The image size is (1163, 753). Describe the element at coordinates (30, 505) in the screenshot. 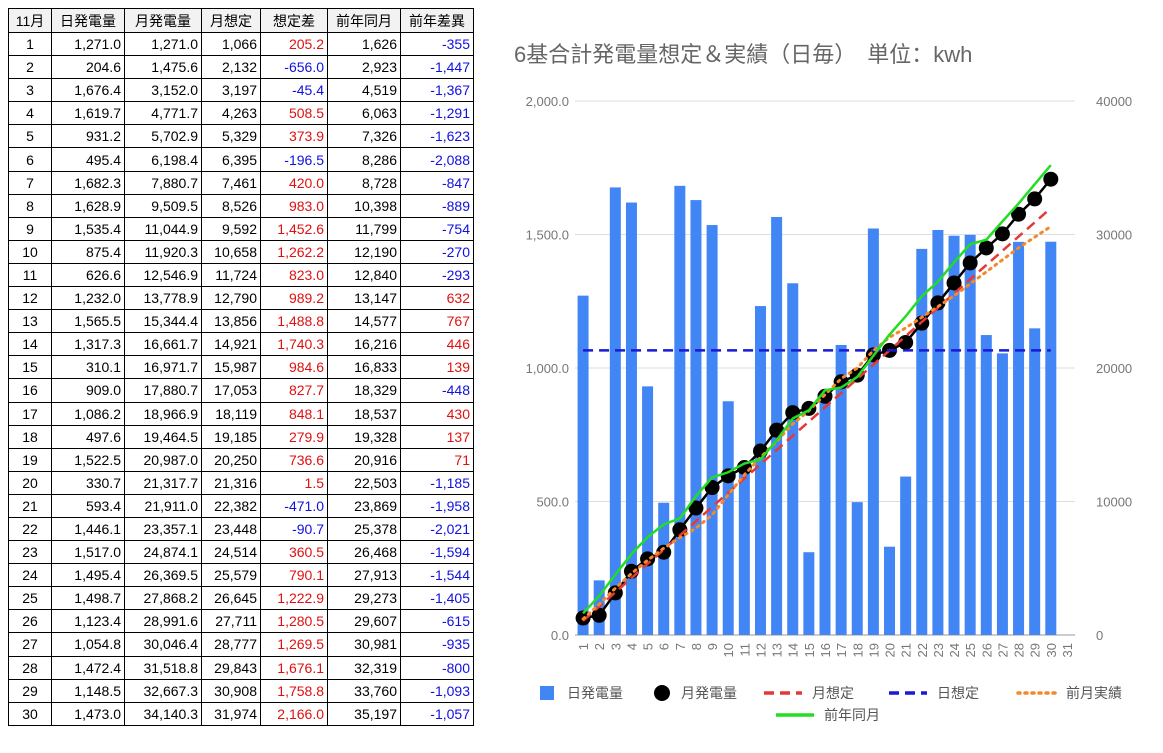

I see `table-cell: 21` at that location.